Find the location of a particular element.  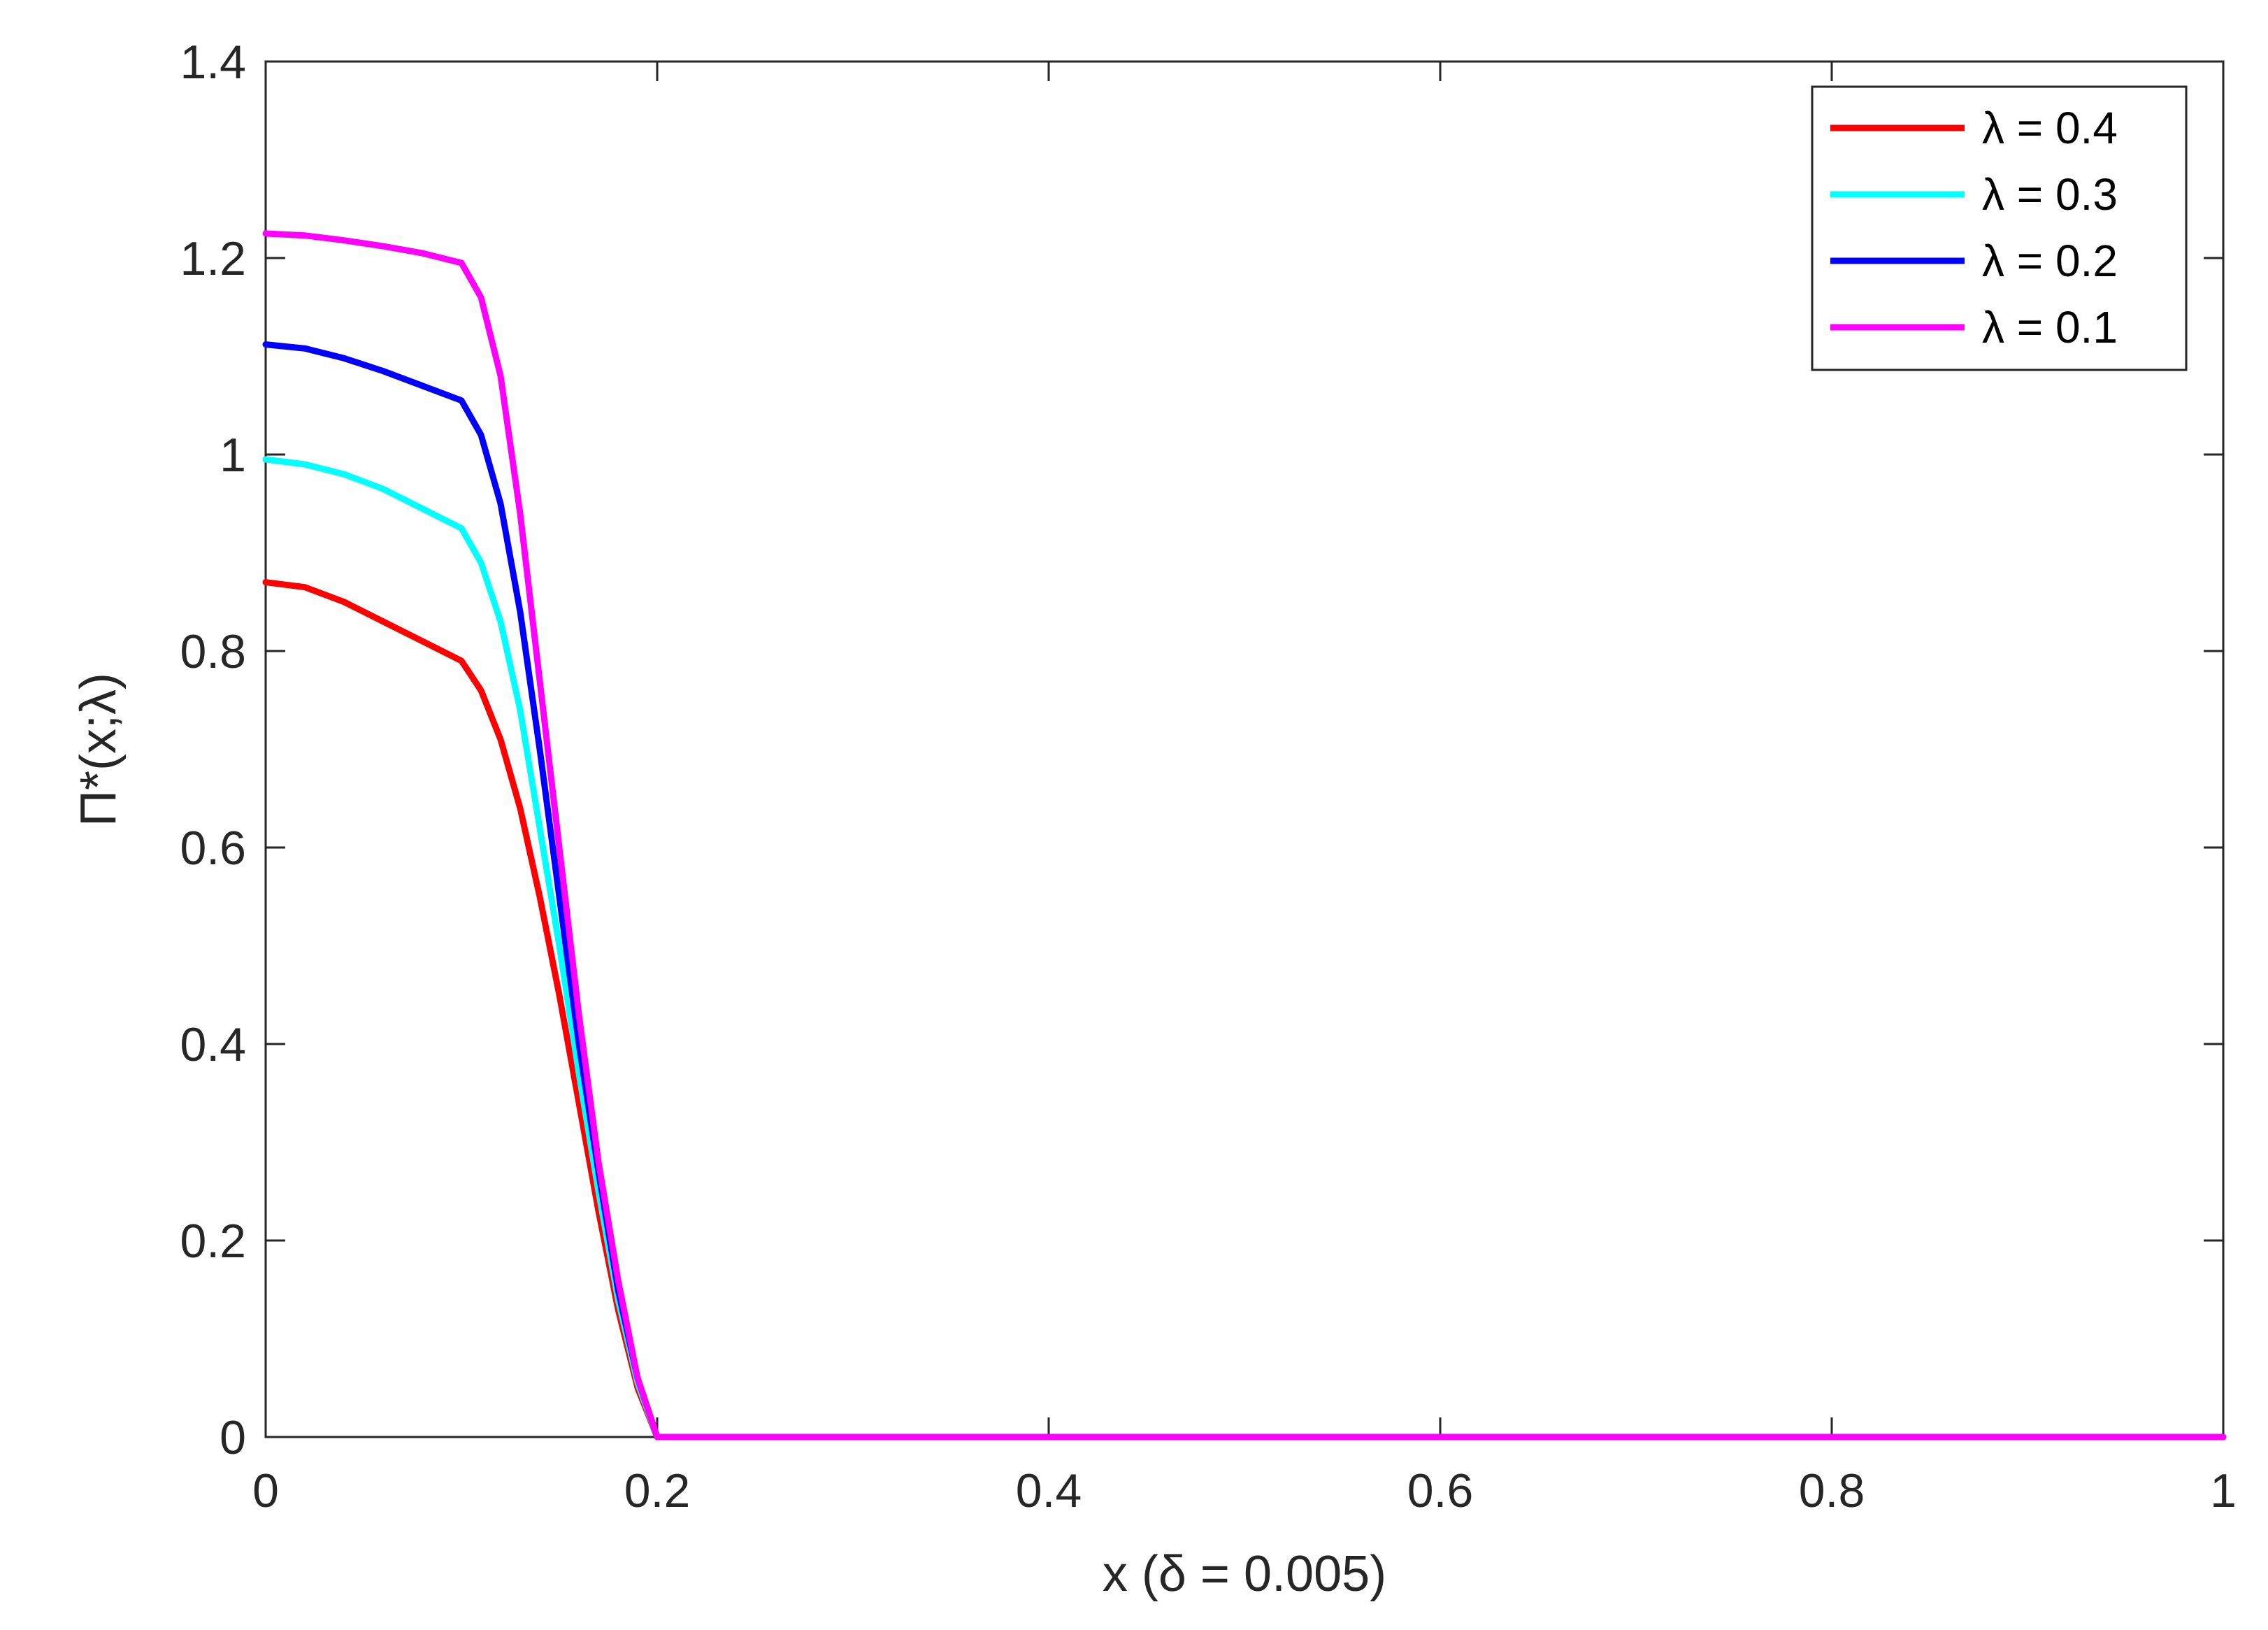

legend: λ = 0.4 λ = 0.3 λ = 0.2 λ = 0.1 is located at coordinates (1999, 228).